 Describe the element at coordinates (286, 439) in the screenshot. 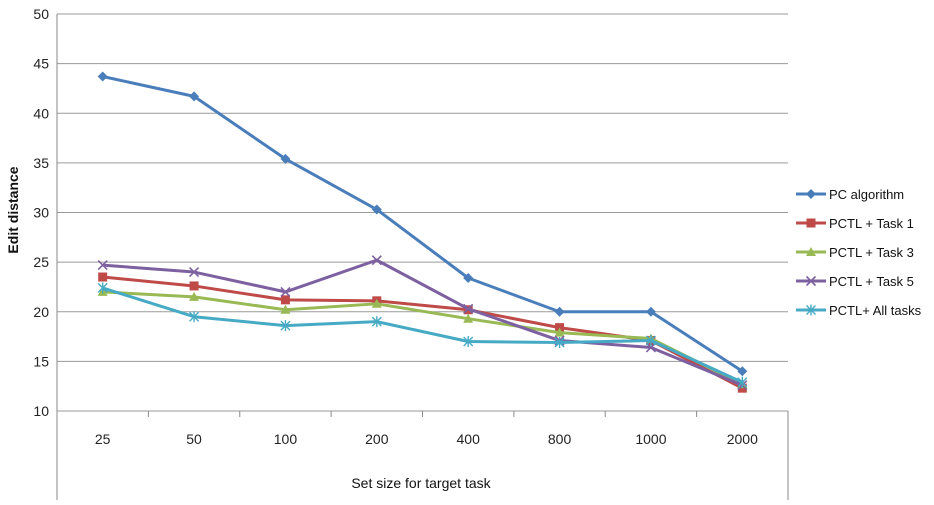

I see `x-tick-label-100: 100` at that location.